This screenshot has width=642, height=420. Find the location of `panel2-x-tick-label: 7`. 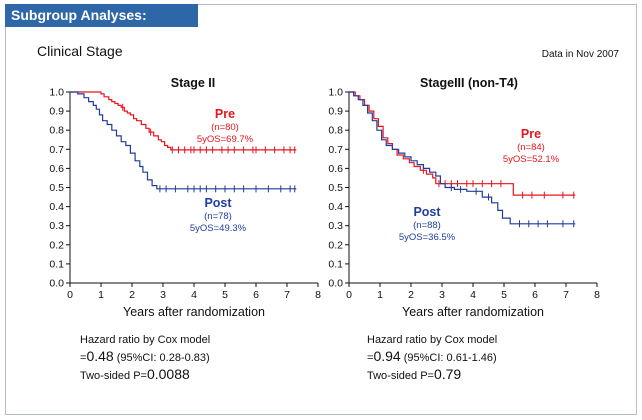

panel2-x-tick-label: 7 is located at coordinates (566, 295).